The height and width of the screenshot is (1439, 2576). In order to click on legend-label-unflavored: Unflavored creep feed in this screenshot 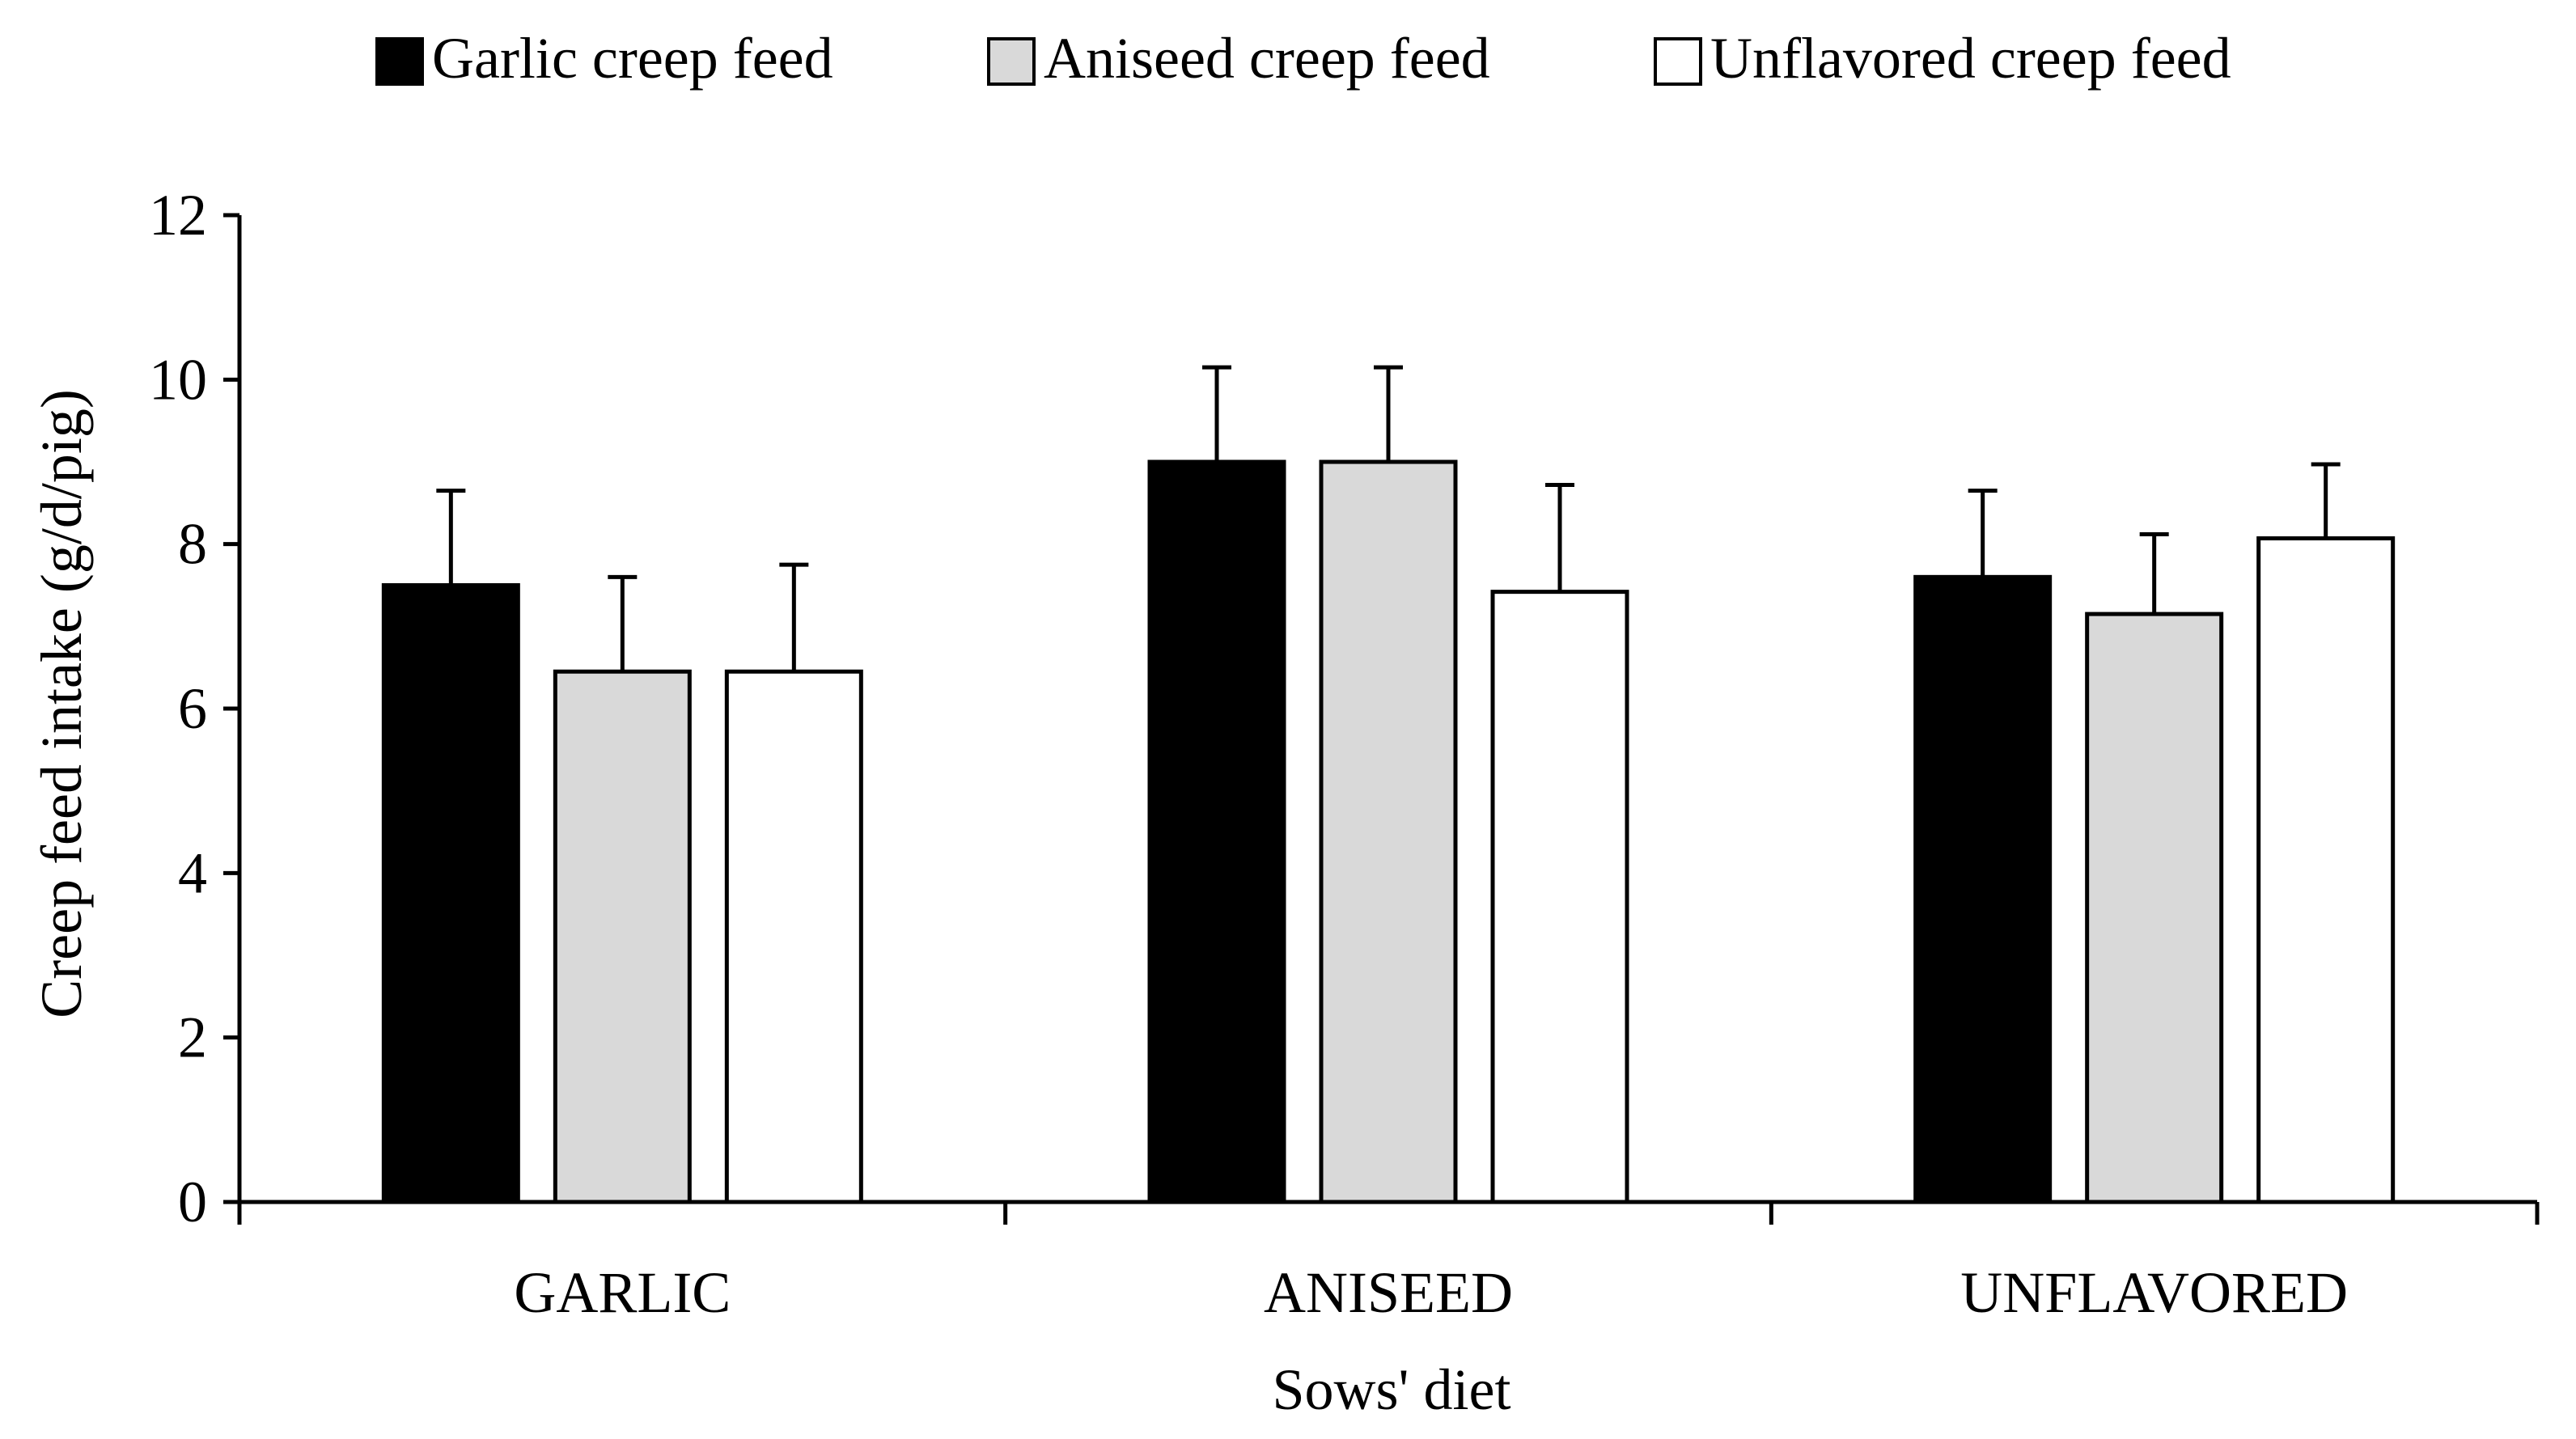, I will do `click(1970, 58)`.